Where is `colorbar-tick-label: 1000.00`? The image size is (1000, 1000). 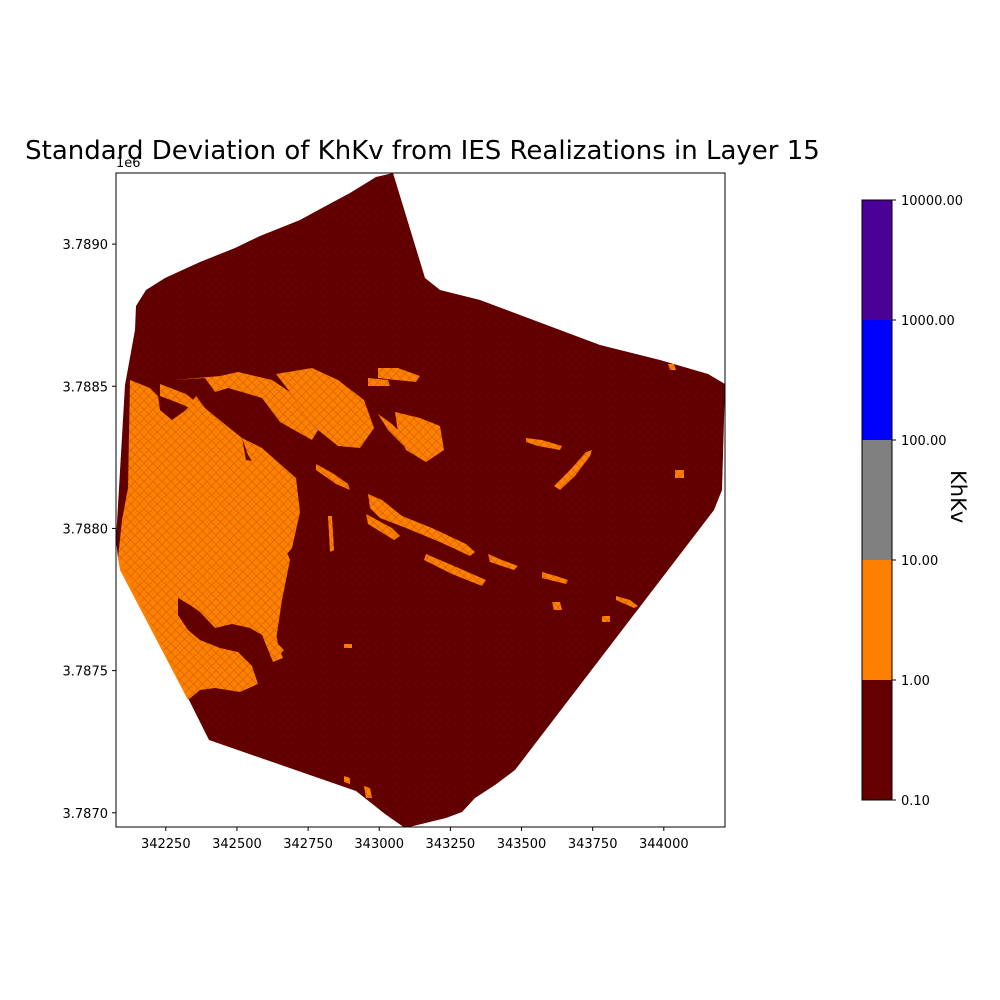
colorbar-tick-label: 1000.00 is located at coordinates (928, 321).